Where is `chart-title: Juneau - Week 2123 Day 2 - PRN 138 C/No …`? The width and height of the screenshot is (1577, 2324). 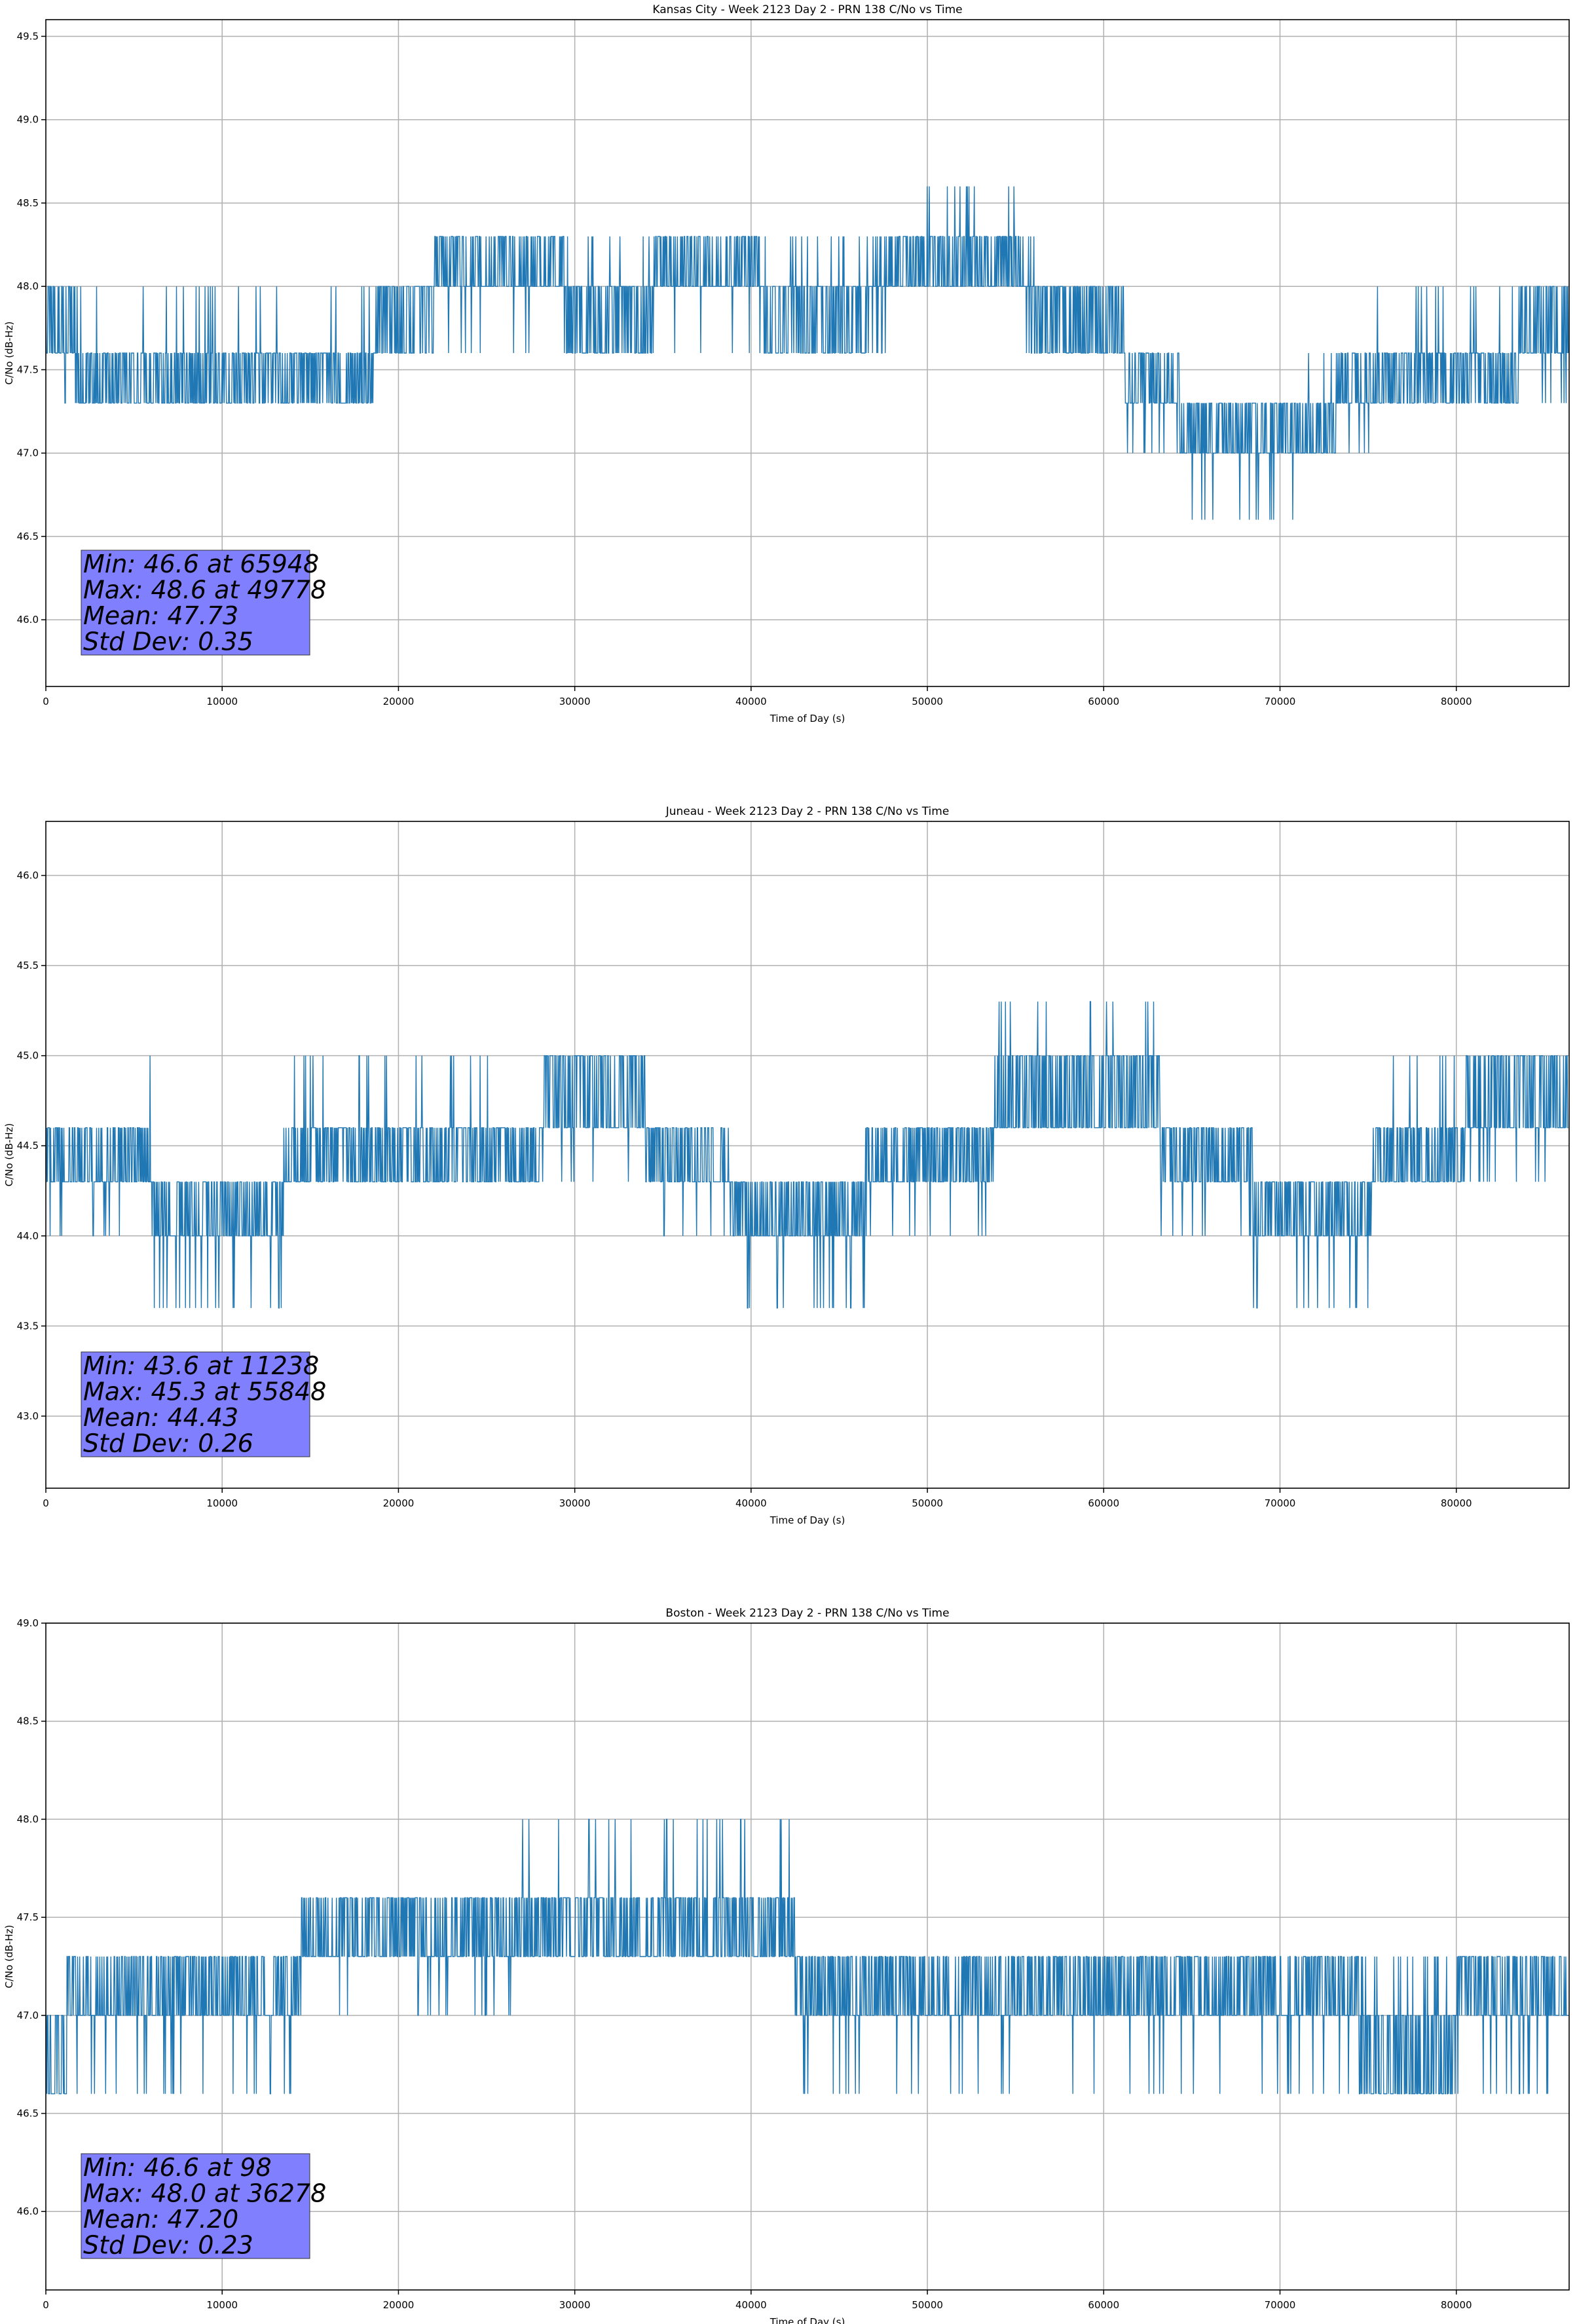
chart-title: Juneau - Week 2123 Day 2 - PRN 138 C/No … is located at coordinates (807, 811).